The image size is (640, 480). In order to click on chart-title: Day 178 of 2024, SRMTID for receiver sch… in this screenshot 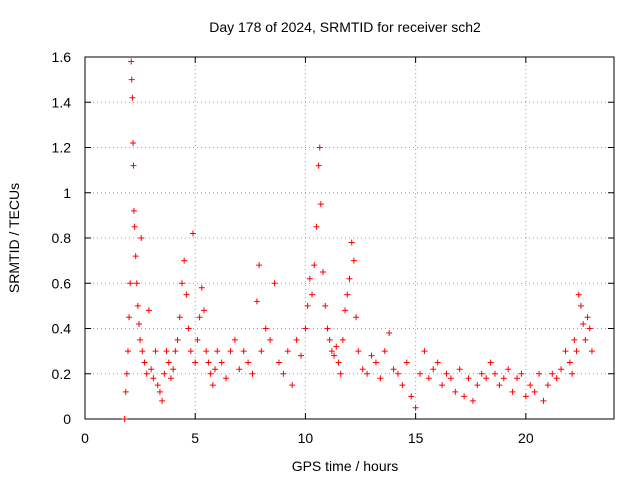, I will do `click(345, 27)`.